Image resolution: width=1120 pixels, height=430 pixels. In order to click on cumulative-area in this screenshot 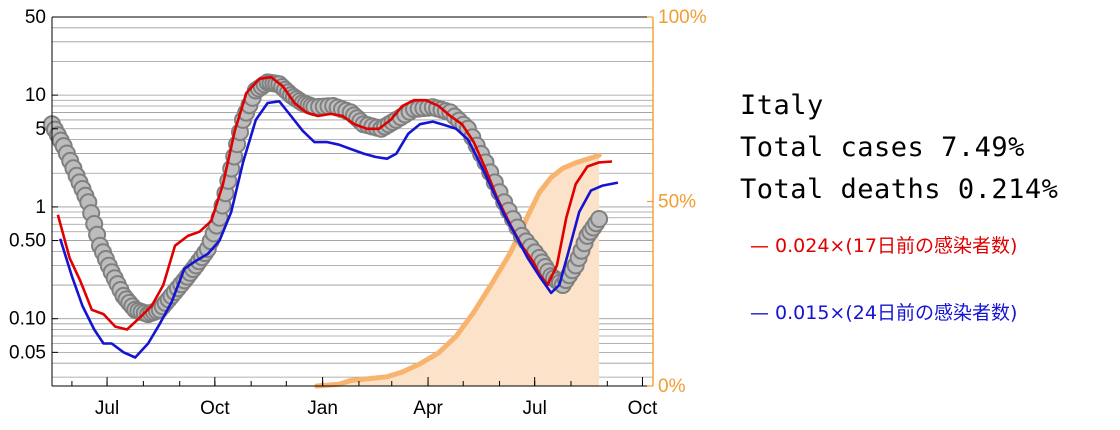, I will do `click(458, 270)`.